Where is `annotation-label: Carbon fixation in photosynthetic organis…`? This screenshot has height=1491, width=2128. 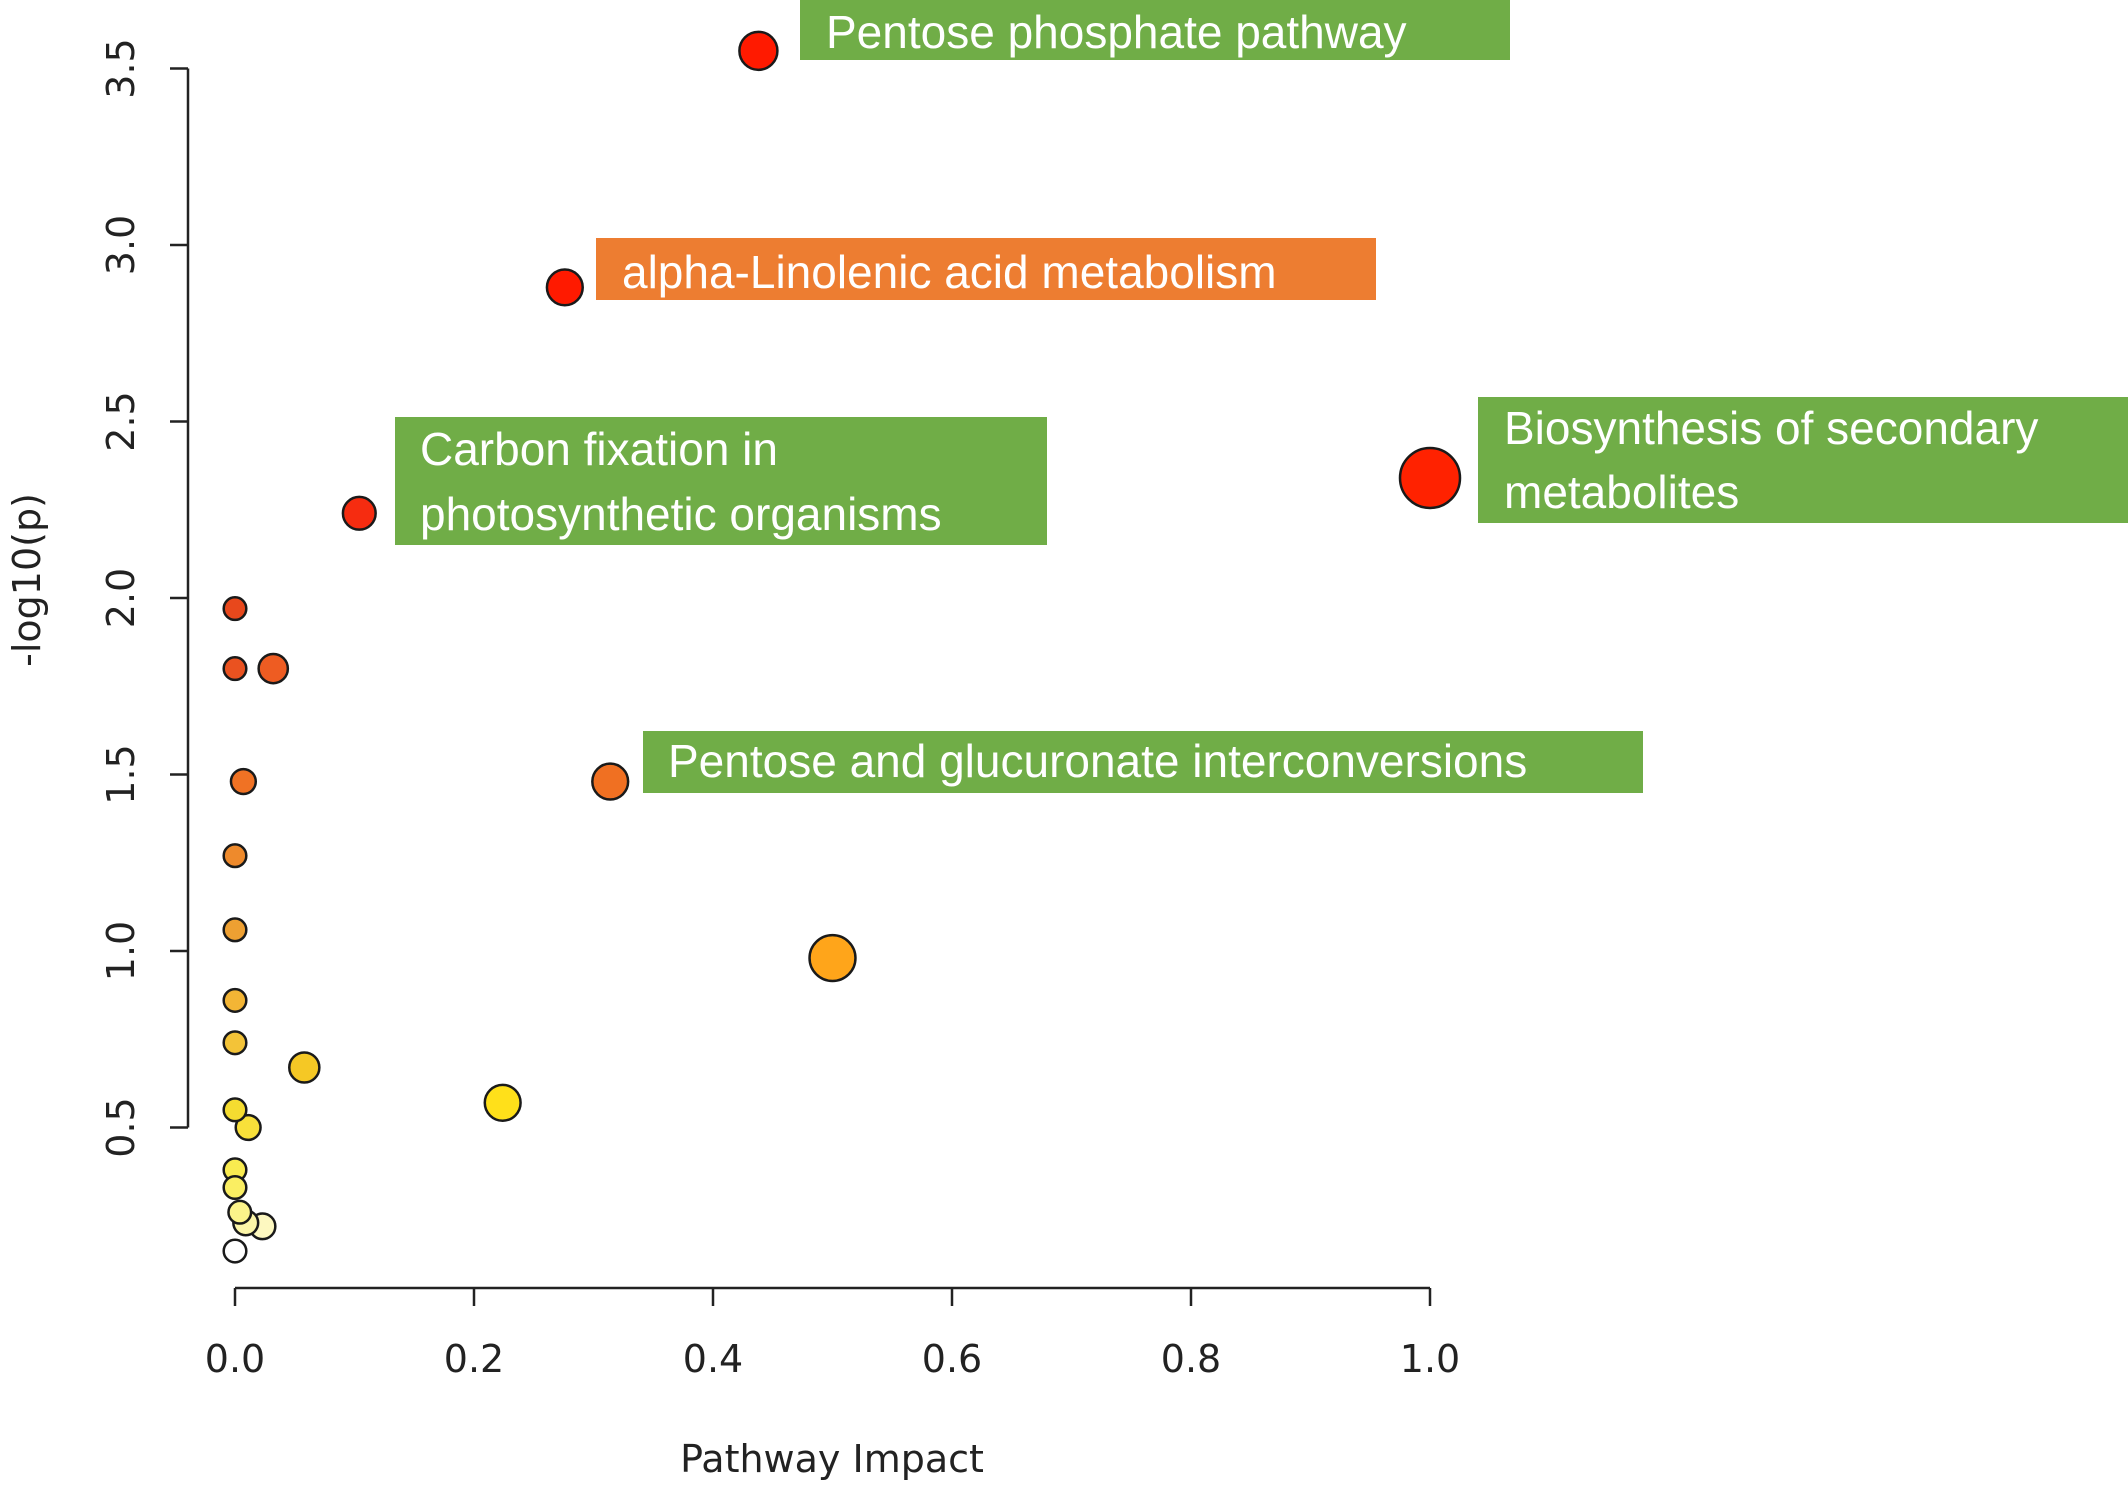 annotation-label: Carbon fixation in photosynthetic organis… is located at coordinates (721, 481).